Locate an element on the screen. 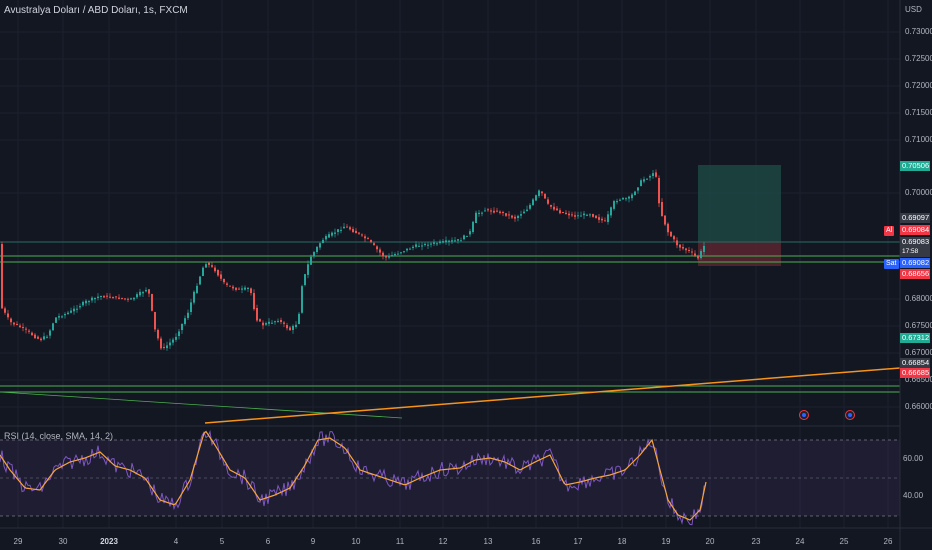 The height and width of the screenshot is (550, 932). time-axis-label: 6 is located at coordinates (268, 541).